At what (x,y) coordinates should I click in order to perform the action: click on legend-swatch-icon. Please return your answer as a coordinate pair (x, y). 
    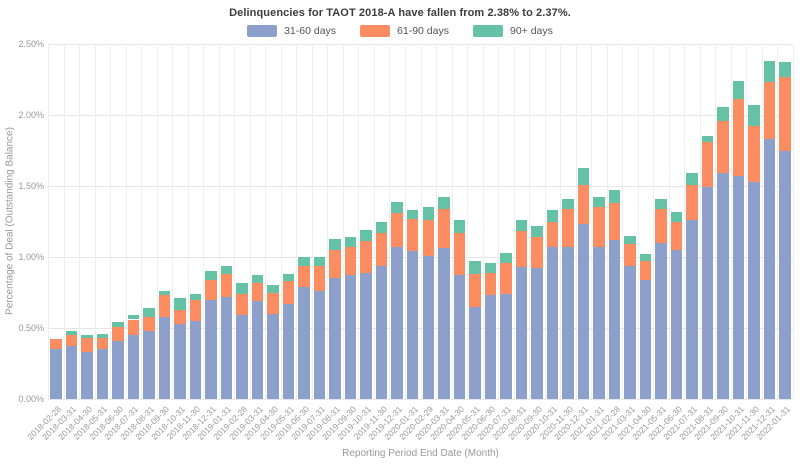
    Looking at the image, I should click on (487, 31).